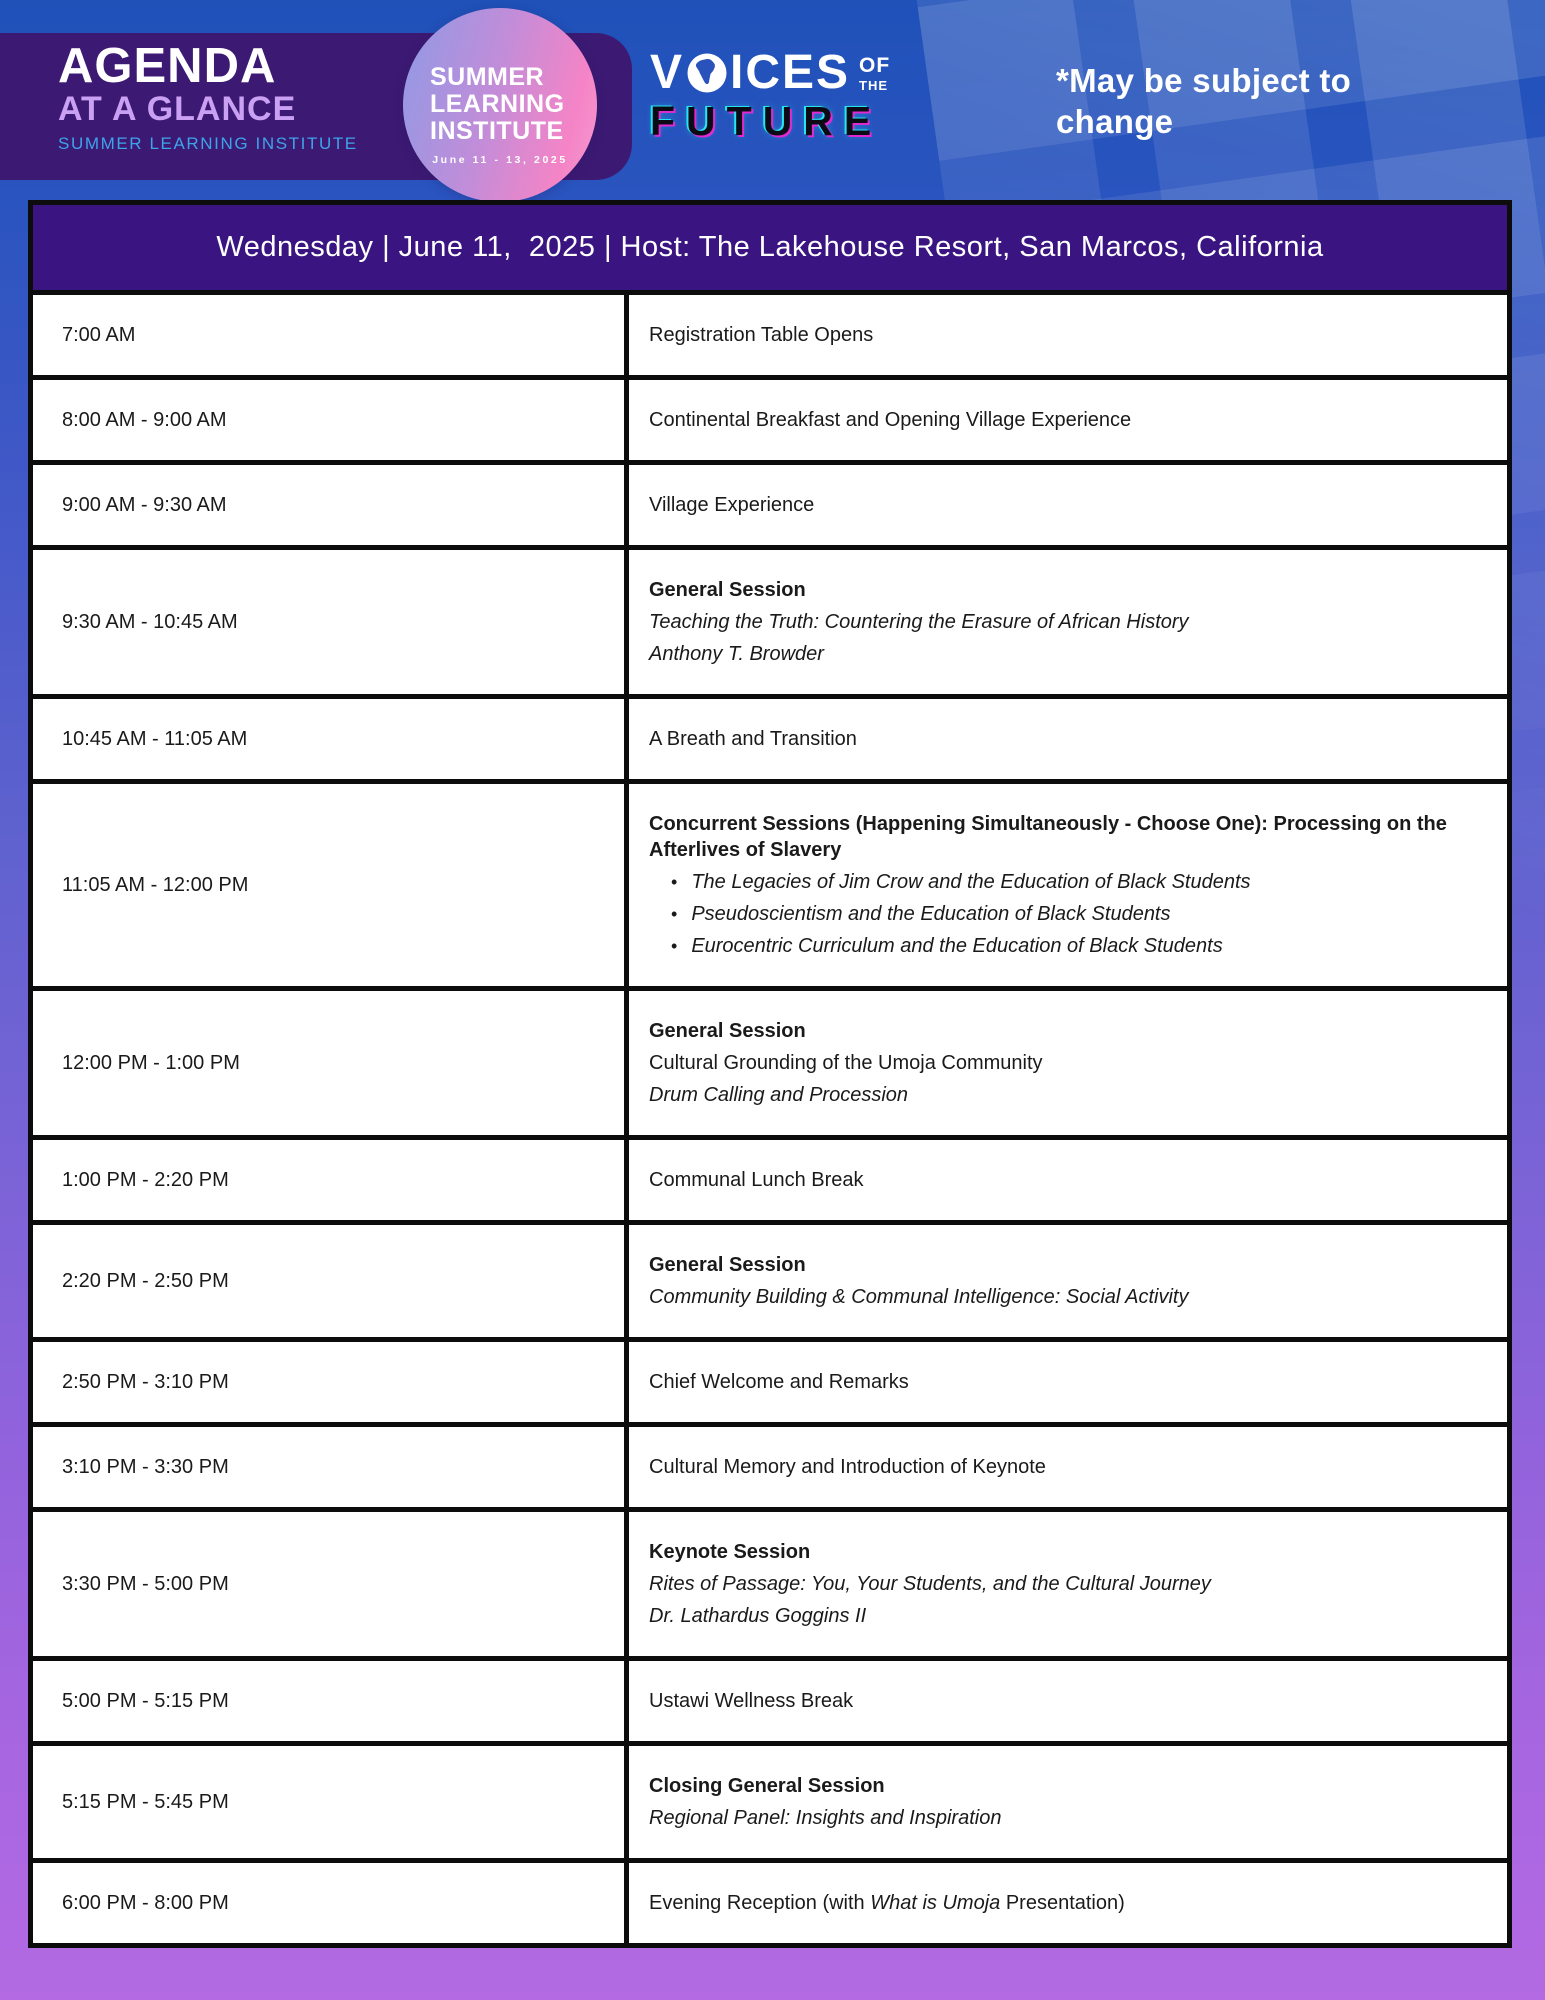  I want to click on badge-line-1: SUMMER, so click(487, 77).